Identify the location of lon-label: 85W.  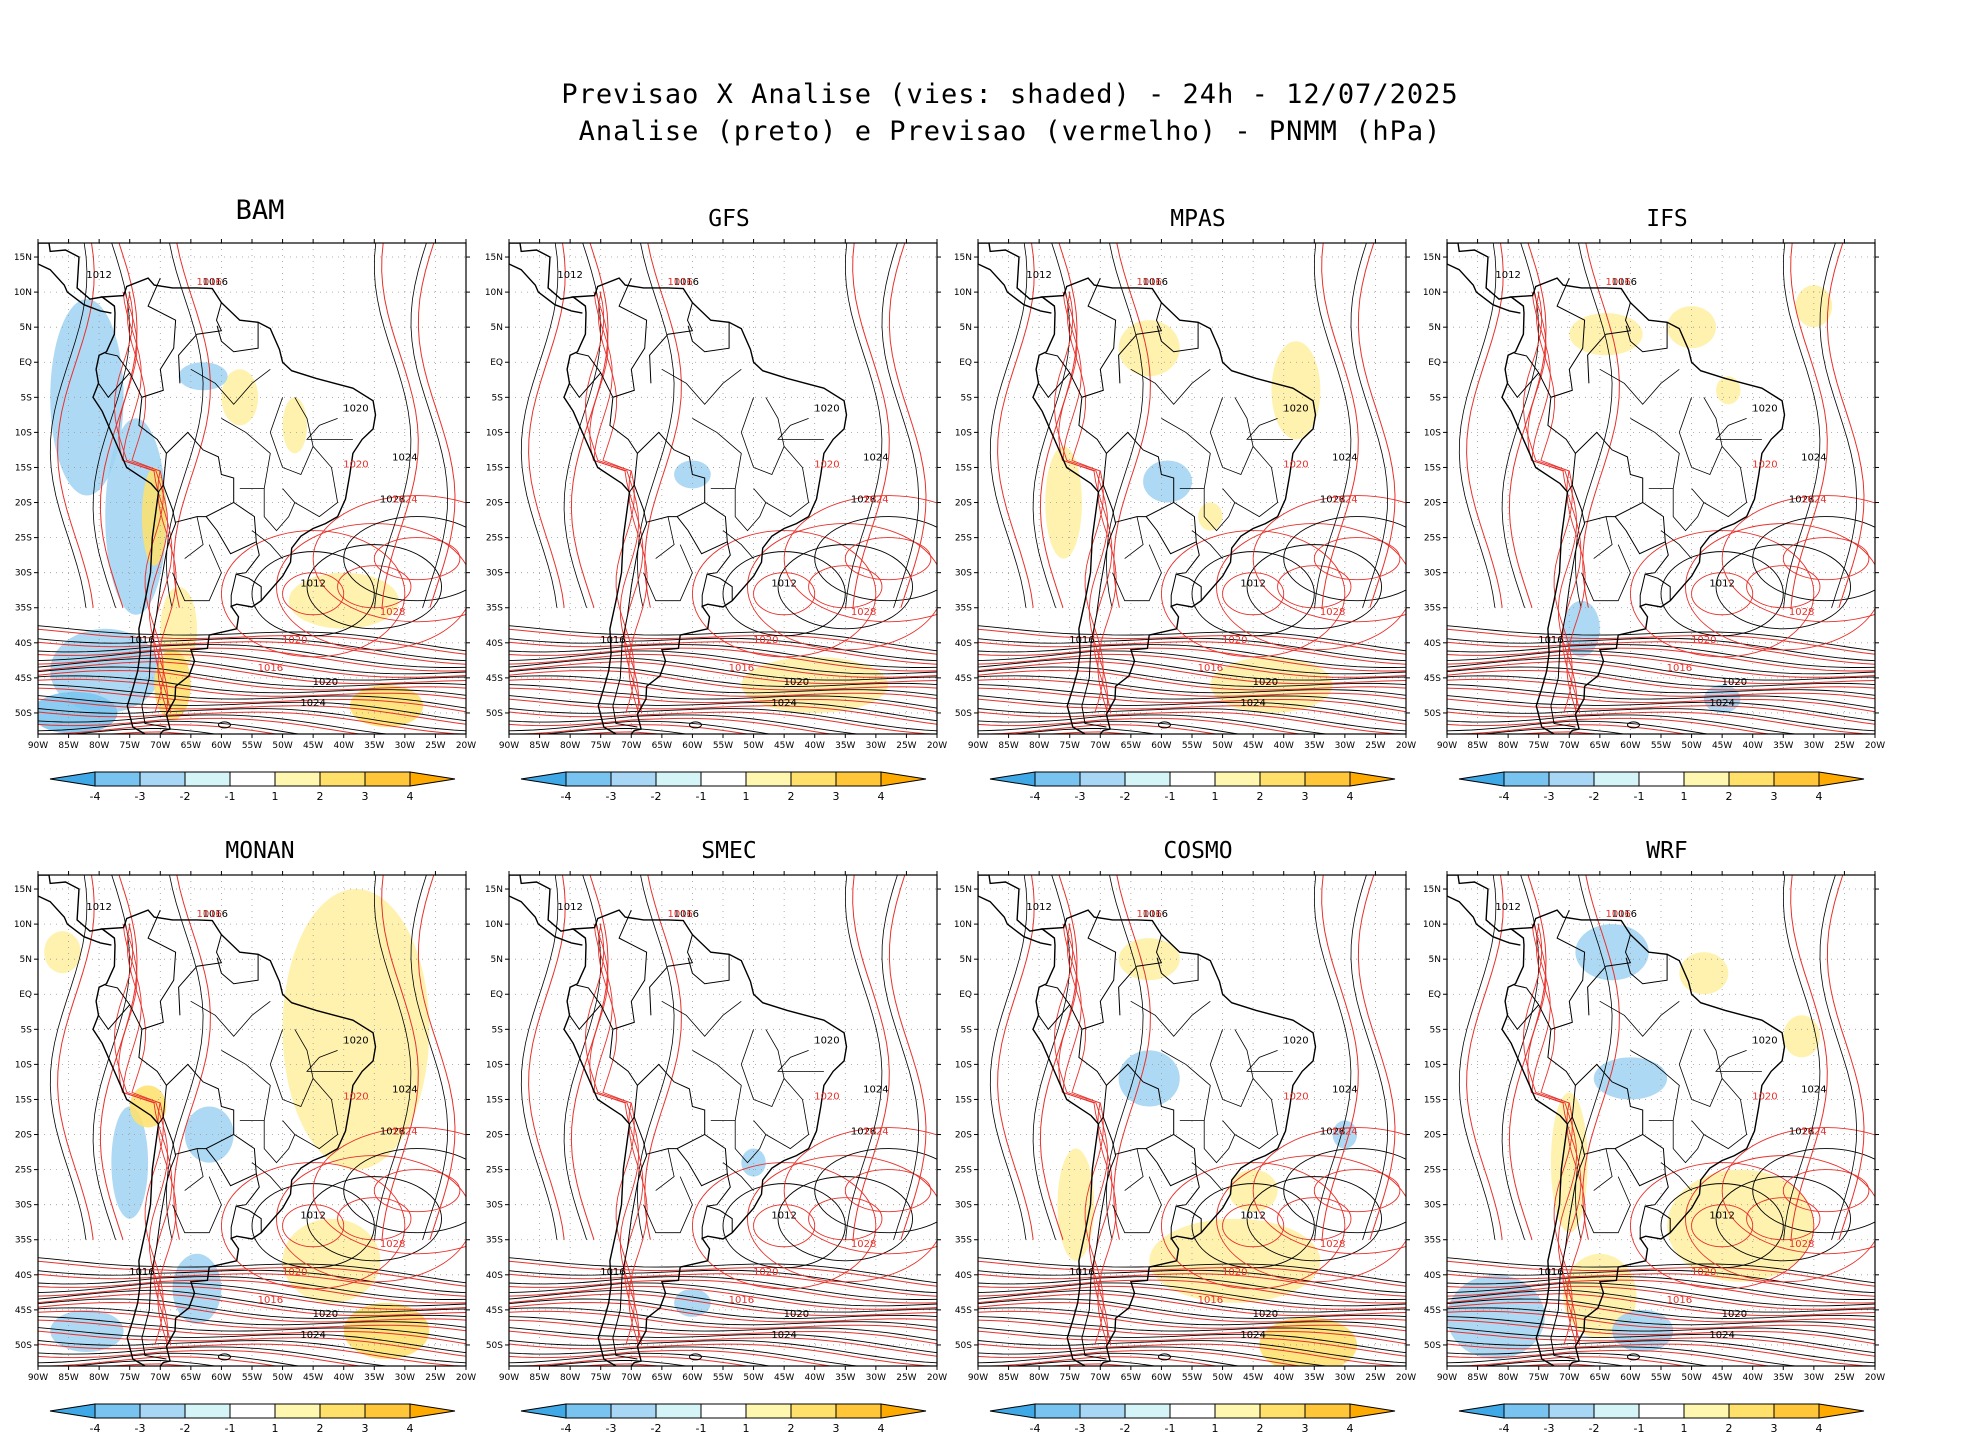
(68, 746).